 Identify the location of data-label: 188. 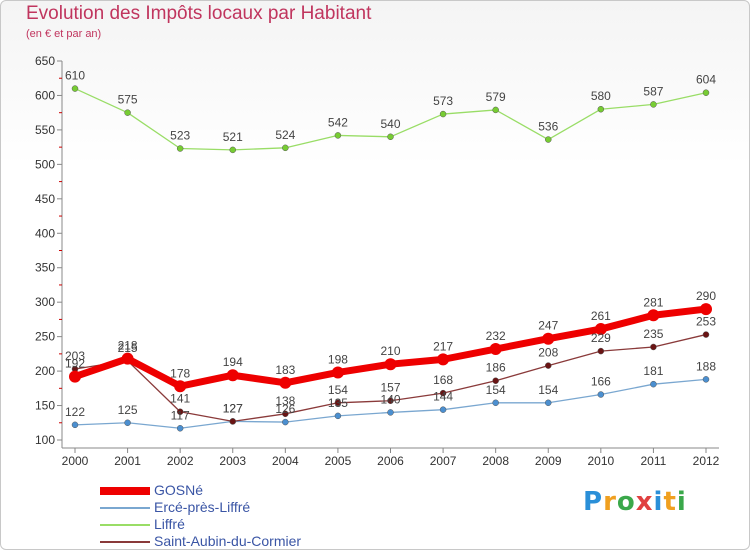
(706, 366).